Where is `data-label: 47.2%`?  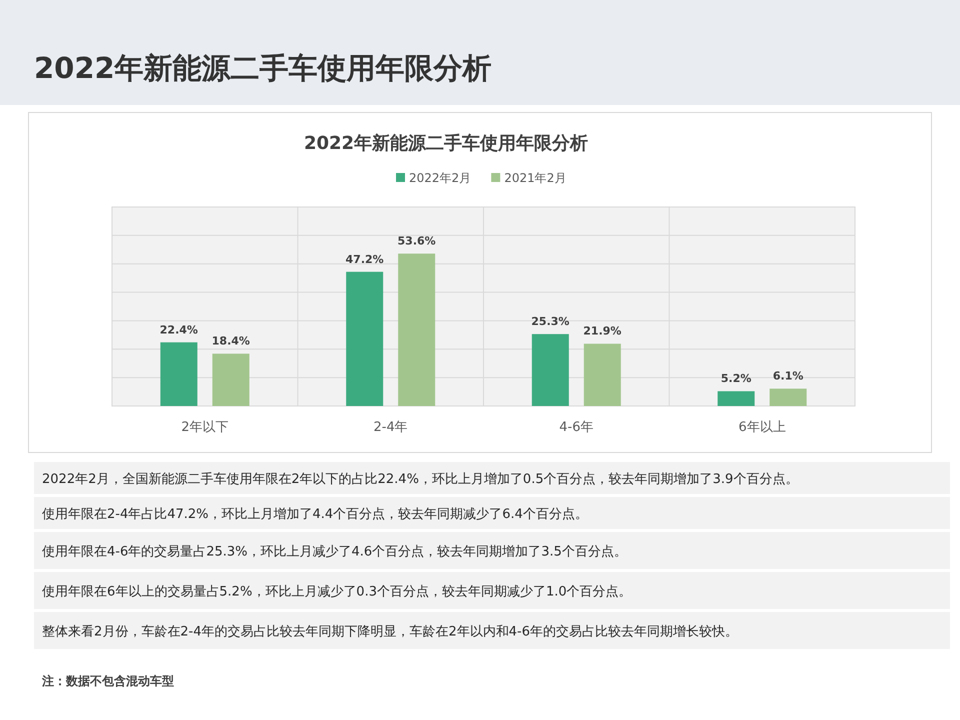 data-label: 47.2% is located at coordinates (365, 259).